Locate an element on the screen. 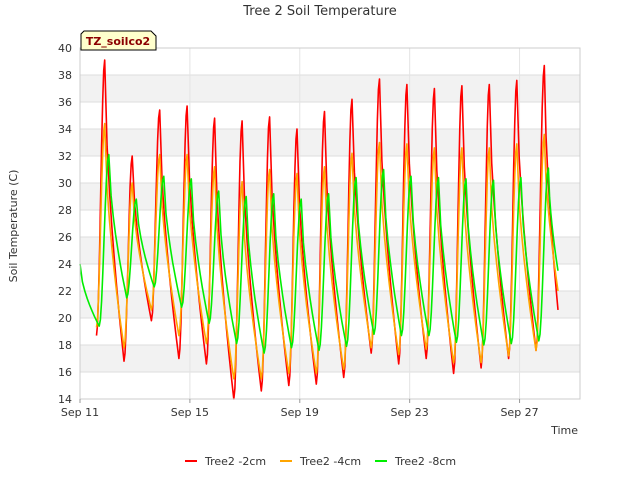  y-axis-ticks: 14 16 18 20 22 24 26 28 30 32 34 36 38 40 is located at coordinates (65, 224).